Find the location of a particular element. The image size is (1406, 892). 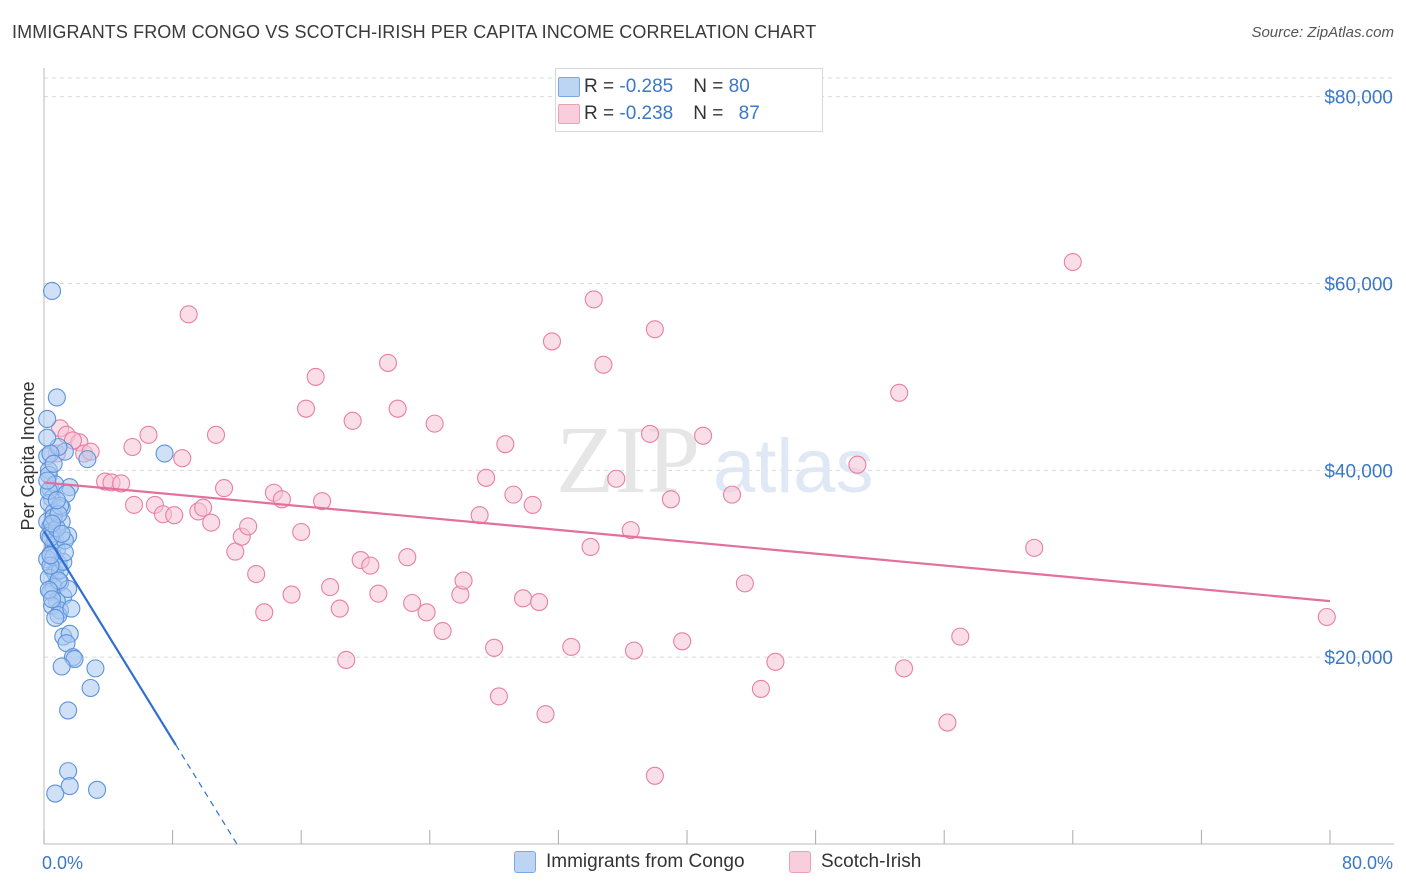

series-label-scotch-irish: Scotch-Irish is located at coordinates (871, 861).